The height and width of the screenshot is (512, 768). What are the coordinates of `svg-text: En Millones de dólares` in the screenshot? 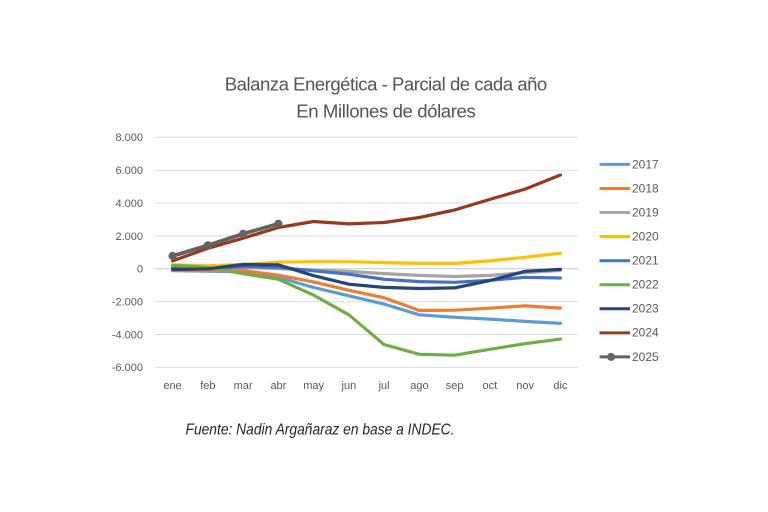 It's located at (386, 111).